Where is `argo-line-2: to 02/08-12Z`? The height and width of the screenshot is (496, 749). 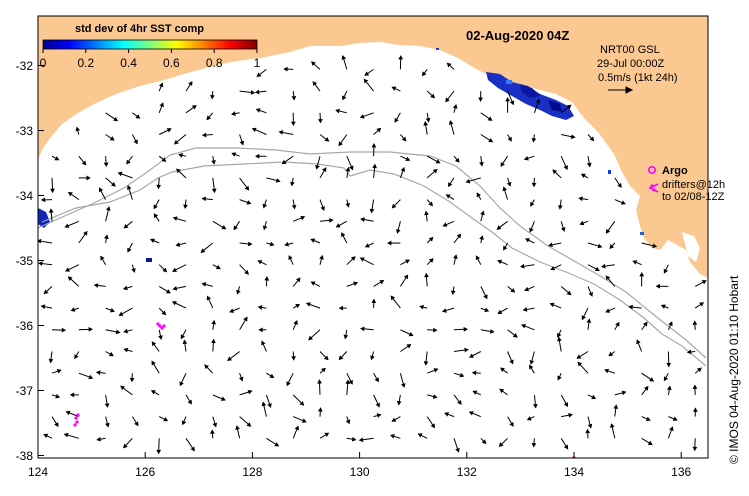
argo-line-2: to 02/08-12Z is located at coordinates (693, 197).